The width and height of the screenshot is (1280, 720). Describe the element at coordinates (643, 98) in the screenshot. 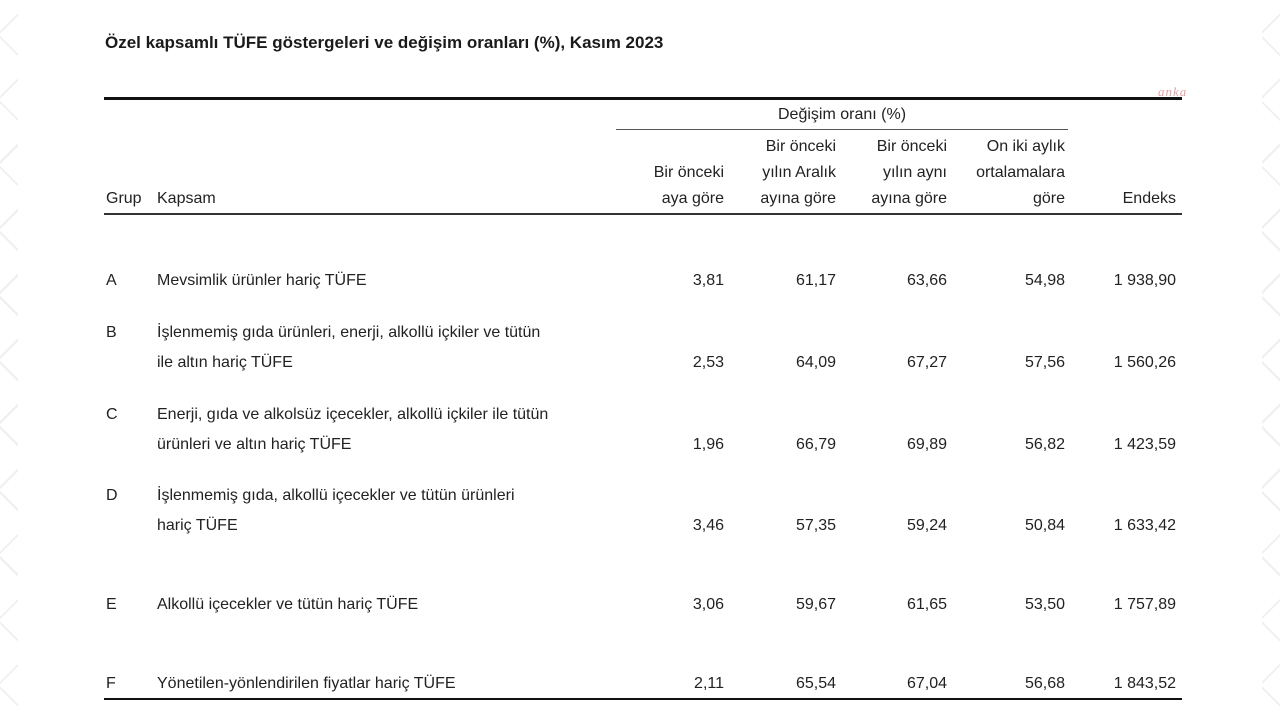

I see `top-rule` at that location.